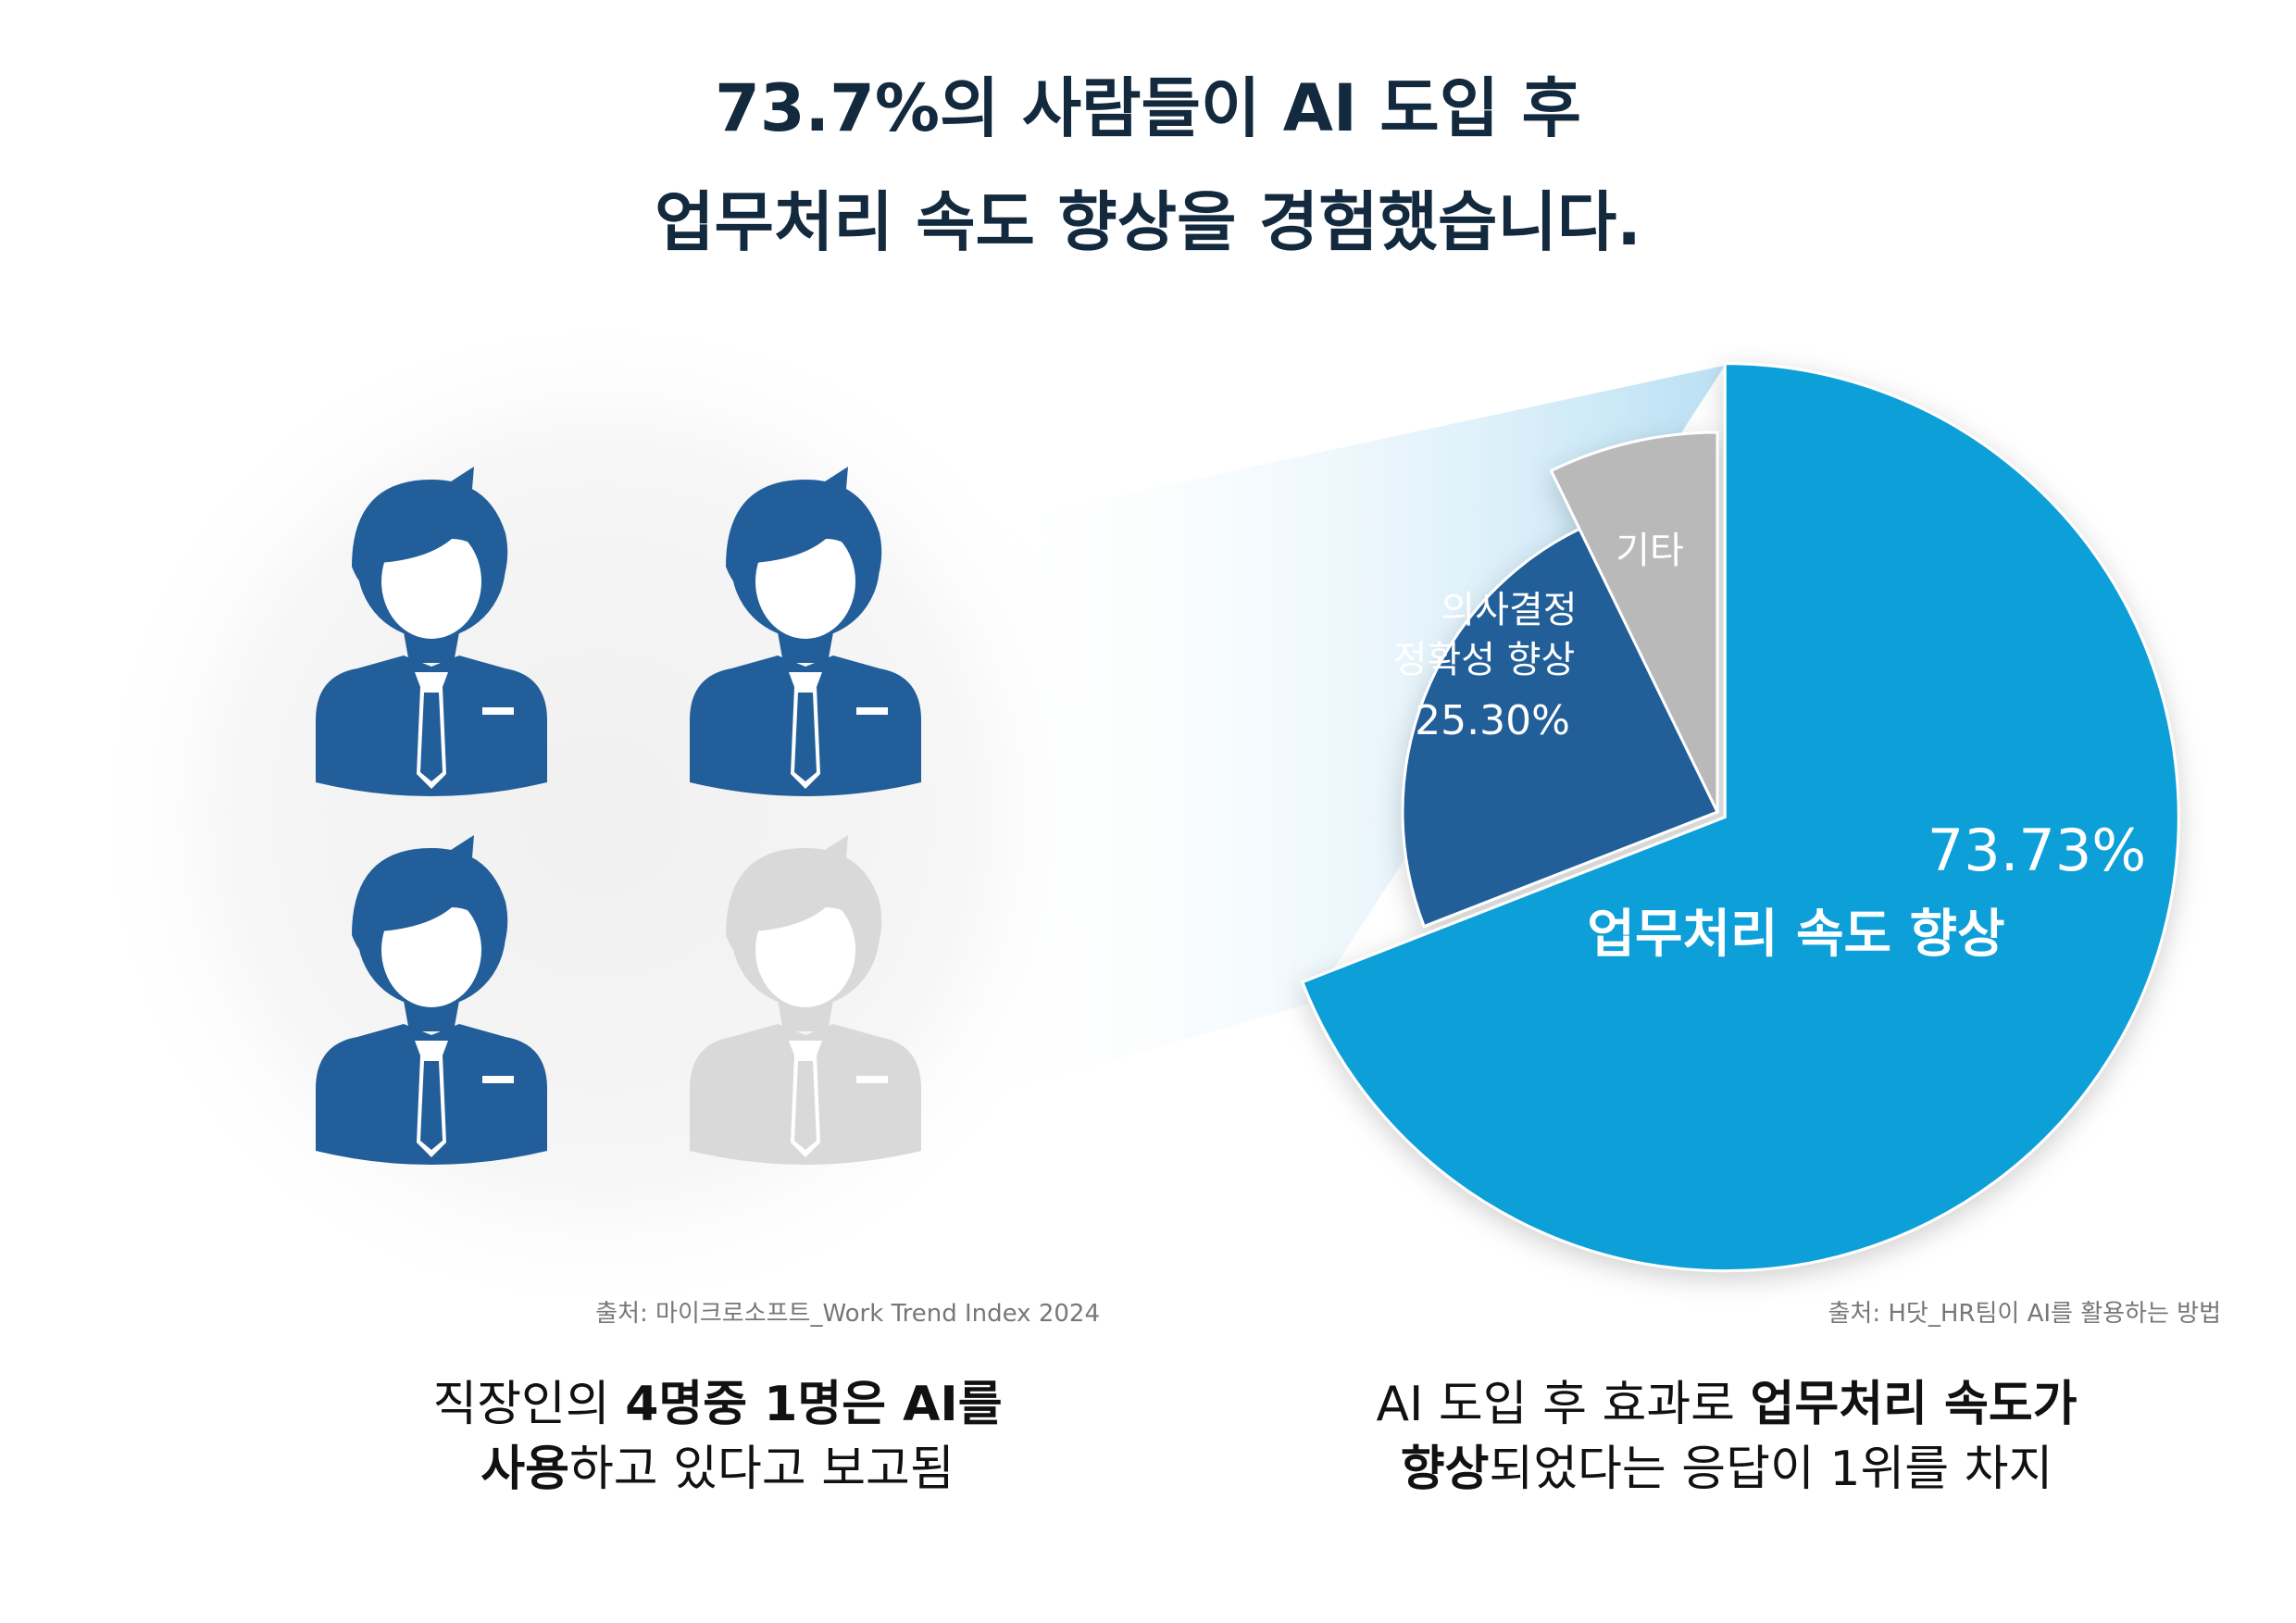 The image size is (2296, 1623). I want to click on caption-right-text-1: AI 도입 후 효과로, so click(1563, 1405).